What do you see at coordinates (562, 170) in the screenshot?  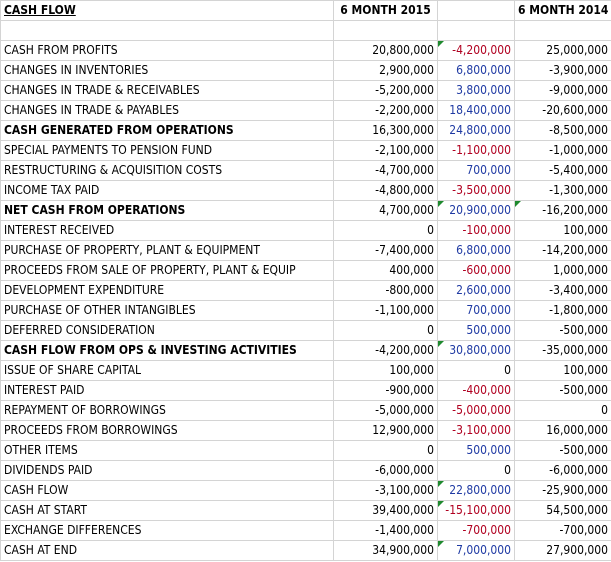 I see `value-2014-cell: -5,400,000` at bounding box center [562, 170].